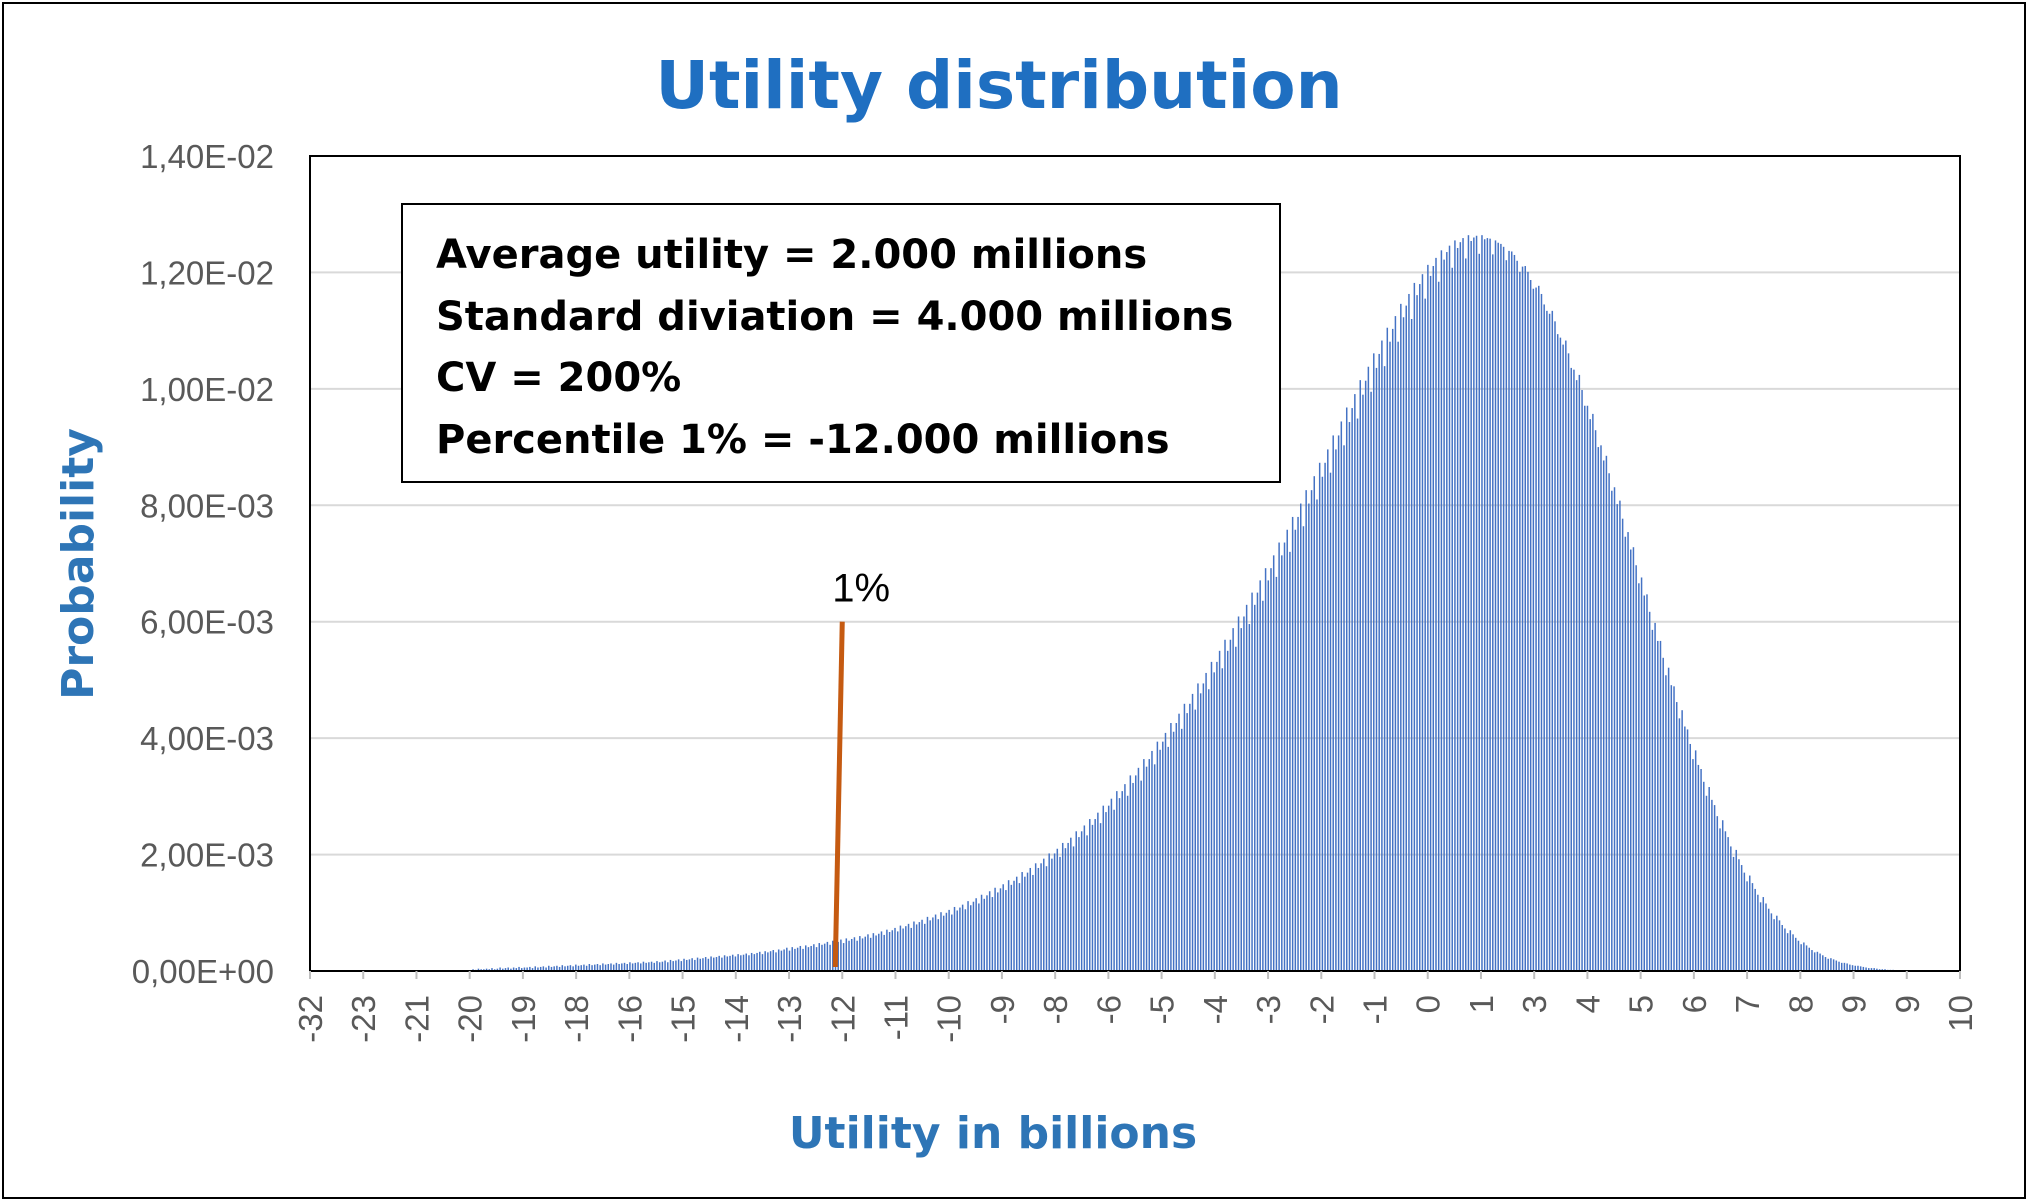 The width and height of the screenshot is (2028, 1201). Describe the element at coordinates (207, 622) in the screenshot. I see `y-tick-label: 6,00E-03` at that location.